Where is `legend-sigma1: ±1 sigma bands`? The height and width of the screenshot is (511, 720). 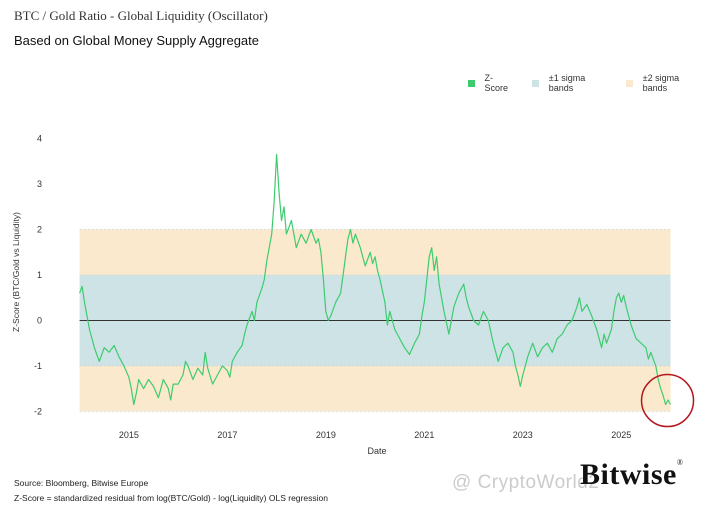 legend-sigma1: ±1 sigma bands is located at coordinates (570, 83).